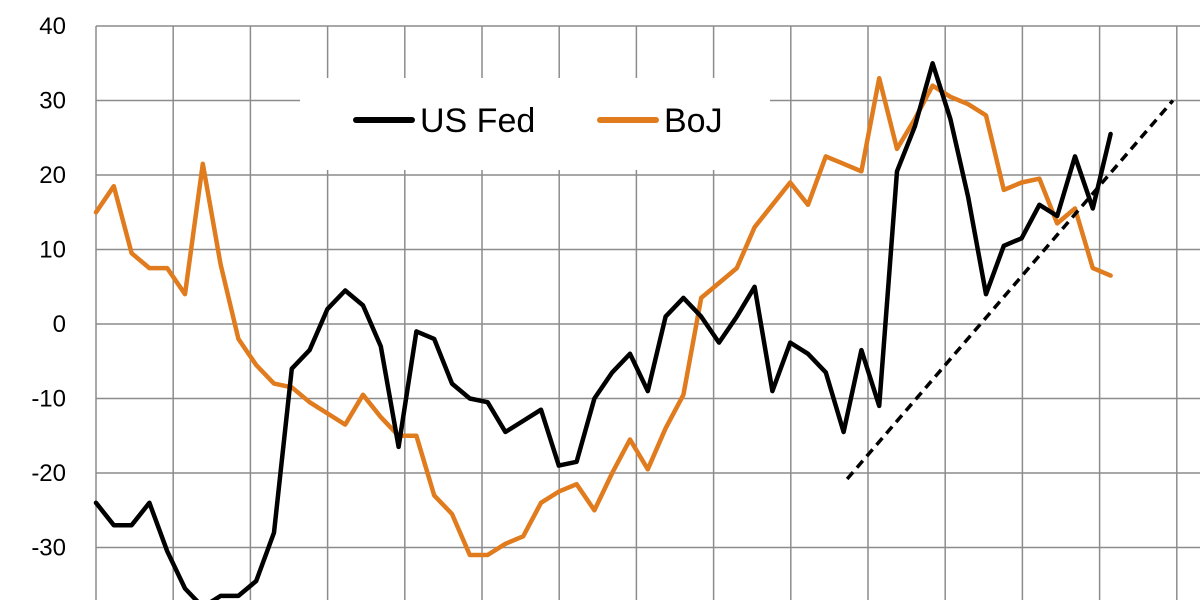 This screenshot has height=600, width=1200. I want to click on y-axis-ticks: 40 30 20 10 0 -10 -20 -30, so click(48, 287).